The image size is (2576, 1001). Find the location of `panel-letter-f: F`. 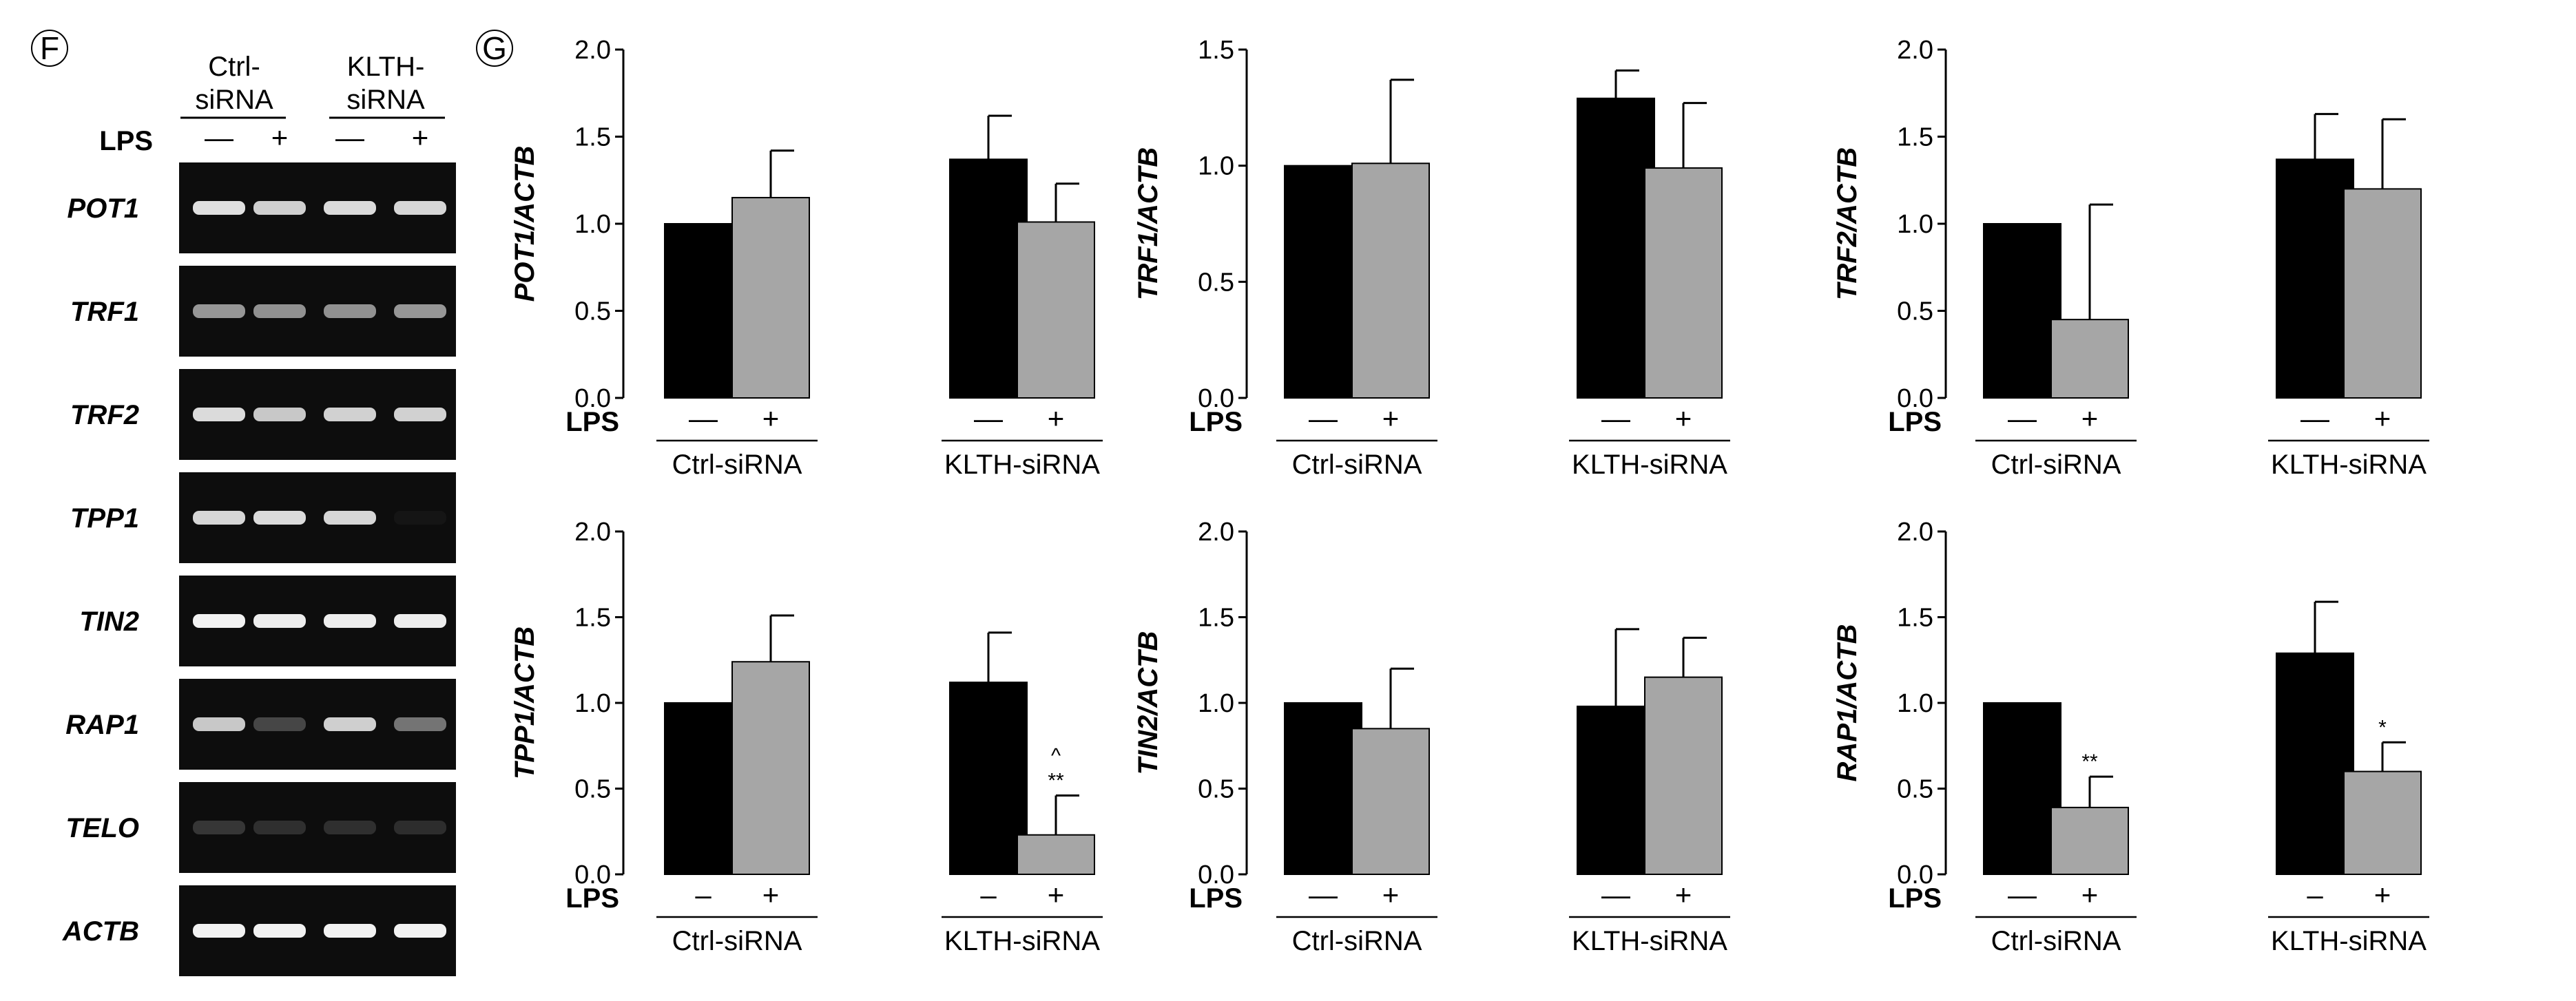

panel-letter-f: F is located at coordinates (49, 48).